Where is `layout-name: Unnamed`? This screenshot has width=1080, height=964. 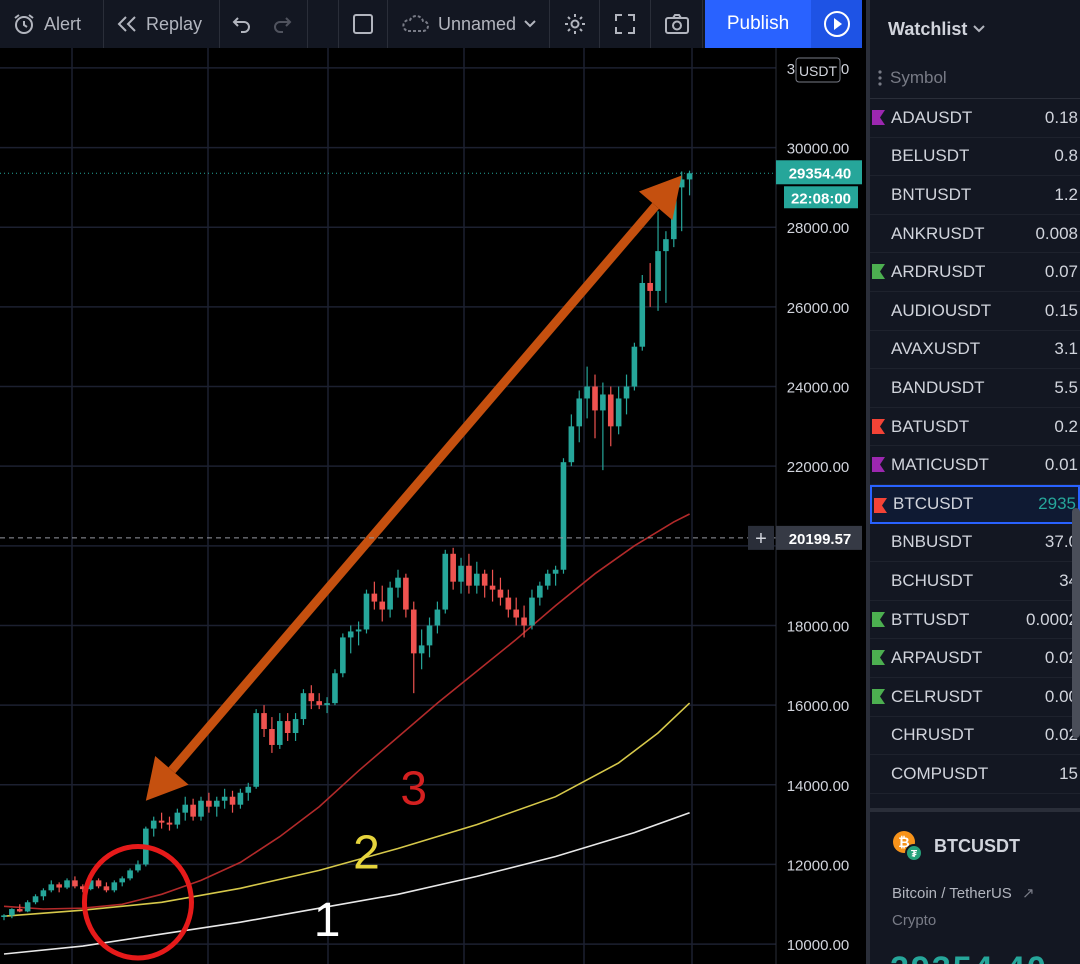
layout-name: Unnamed is located at coordinates (477, 23).